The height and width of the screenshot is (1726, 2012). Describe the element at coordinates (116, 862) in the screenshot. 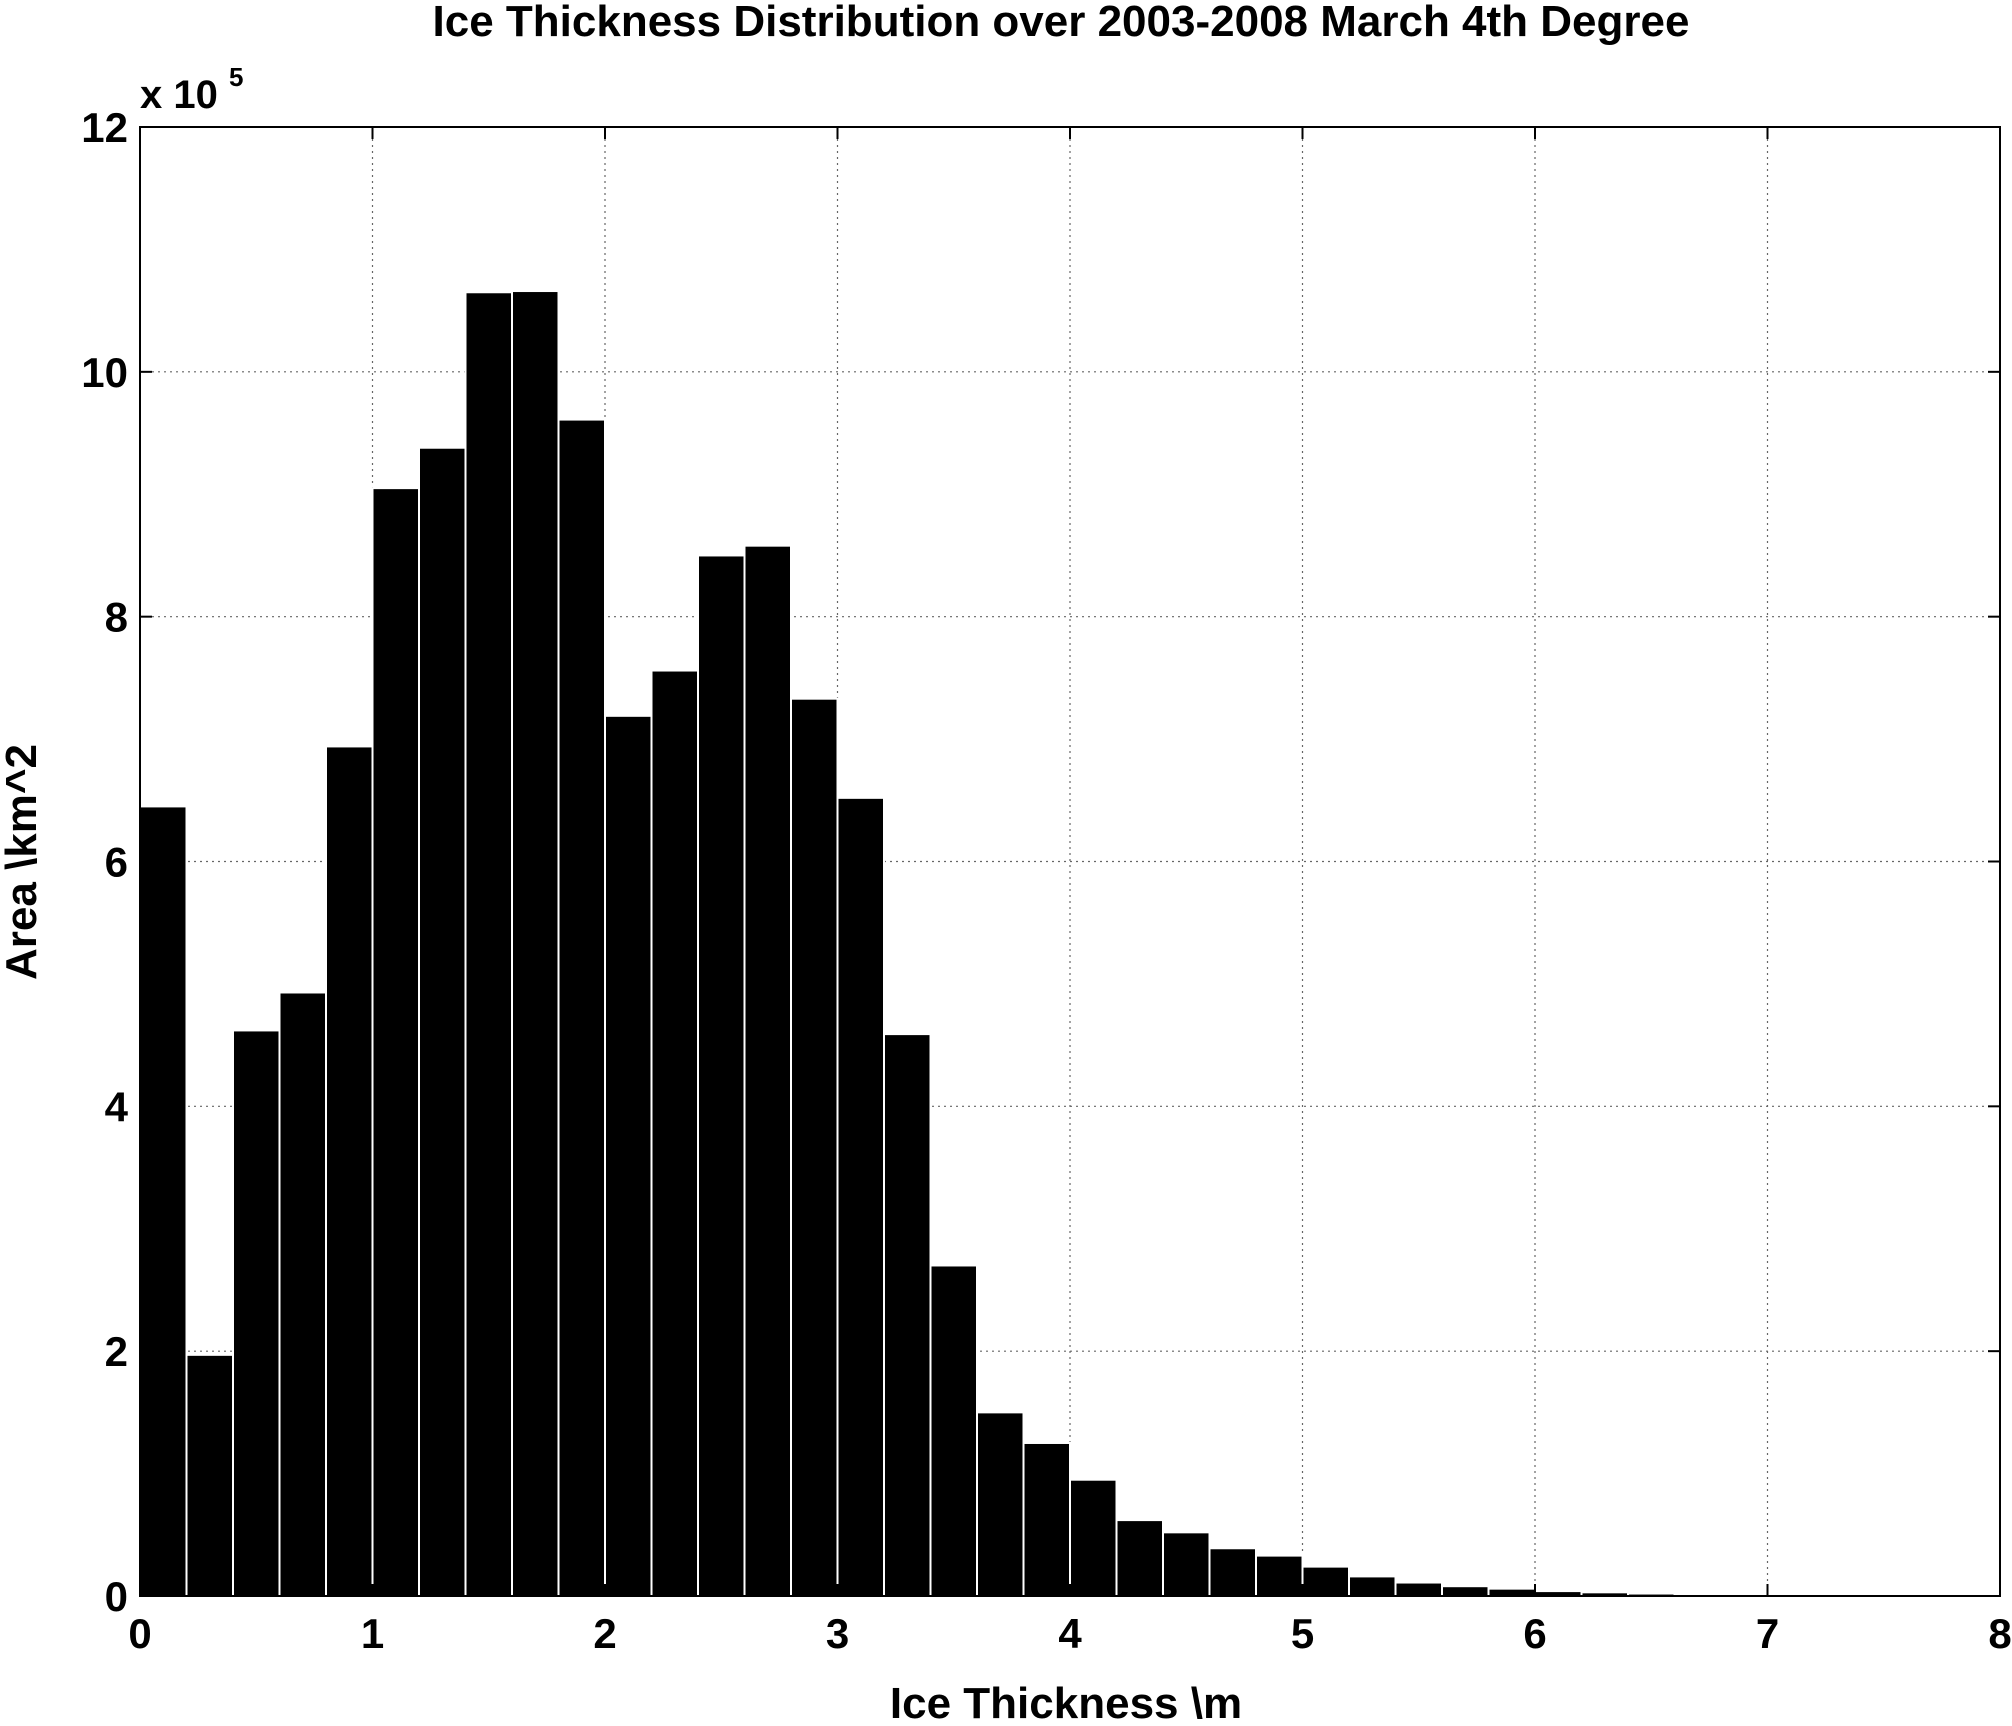

I see `y-tick-label: 6` at that location.